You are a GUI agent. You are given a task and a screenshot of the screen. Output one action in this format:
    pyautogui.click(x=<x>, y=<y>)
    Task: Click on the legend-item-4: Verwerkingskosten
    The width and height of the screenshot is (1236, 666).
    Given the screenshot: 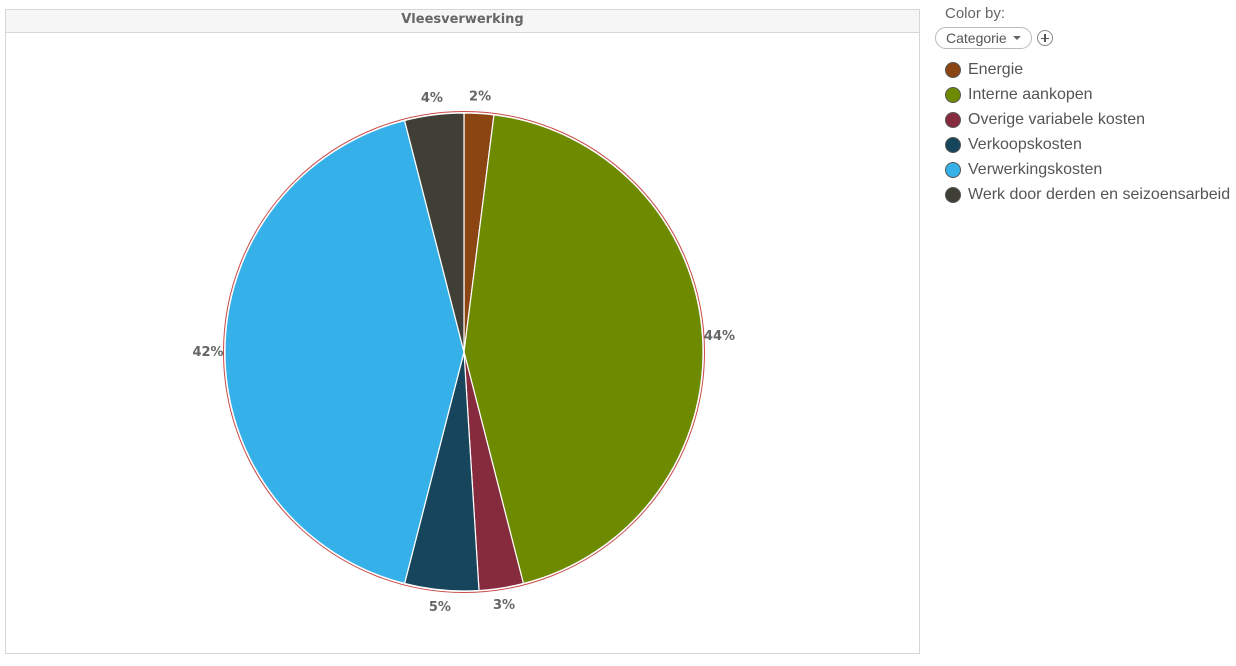 What is the action you would take?
    pyautogui.click(x=1090, y=169)
    